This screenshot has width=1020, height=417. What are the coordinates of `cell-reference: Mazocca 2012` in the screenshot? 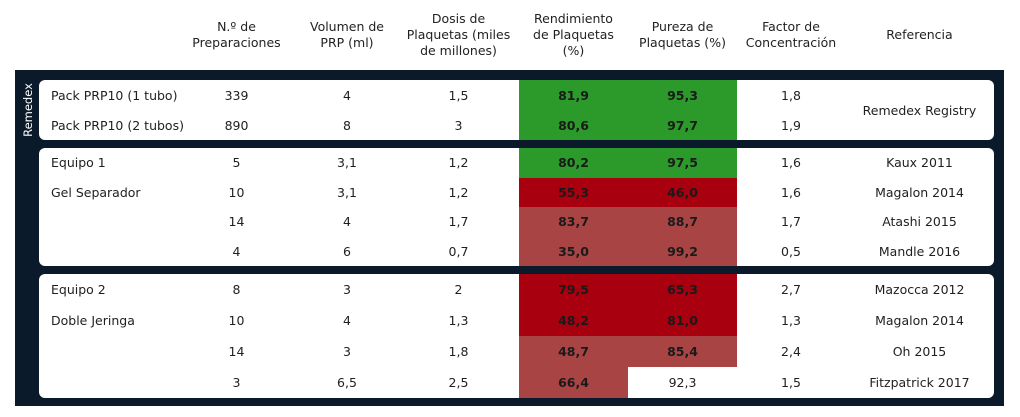 It's located at (919, 289).